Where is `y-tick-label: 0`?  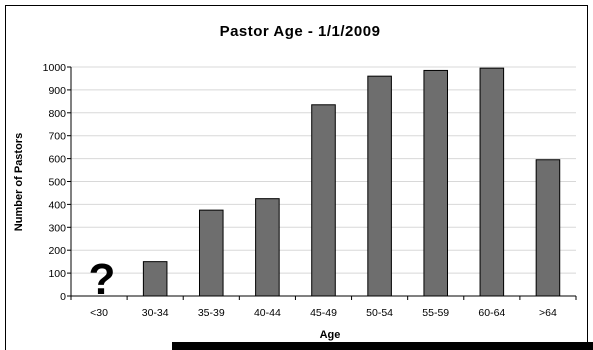
y-tick-label: 0 is located at coordinates (63, 297).